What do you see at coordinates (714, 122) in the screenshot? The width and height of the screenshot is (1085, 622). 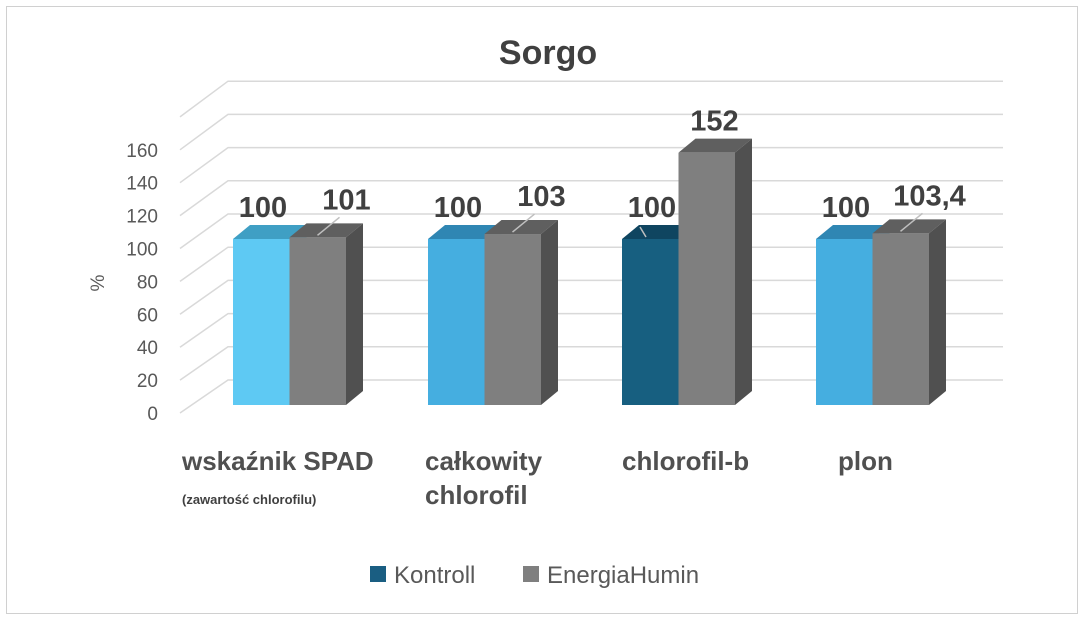 I see `data-label-energiahumin: 152` at bounding box center [714, 122].